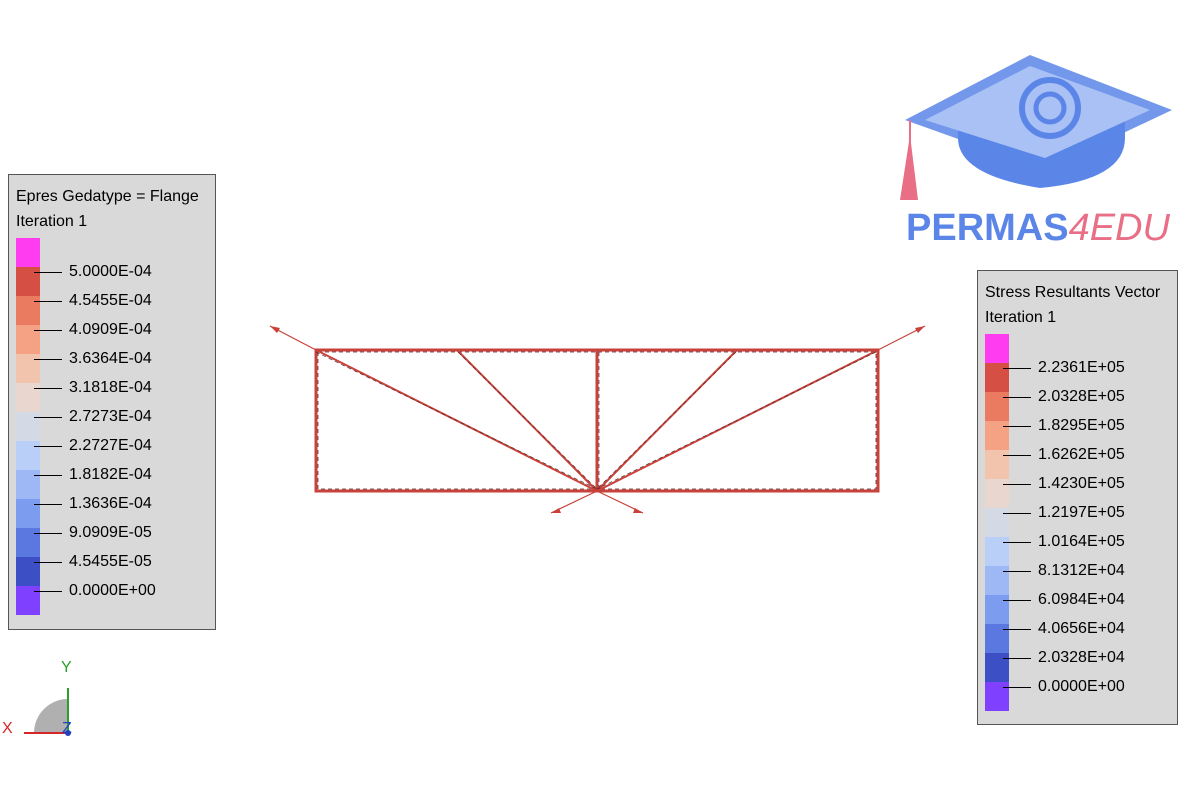  What do you see at coordinates (1081, 454) in the screenshot?
I see `legend-value: 1.6262E+05` at bounding box center [1081, 454].